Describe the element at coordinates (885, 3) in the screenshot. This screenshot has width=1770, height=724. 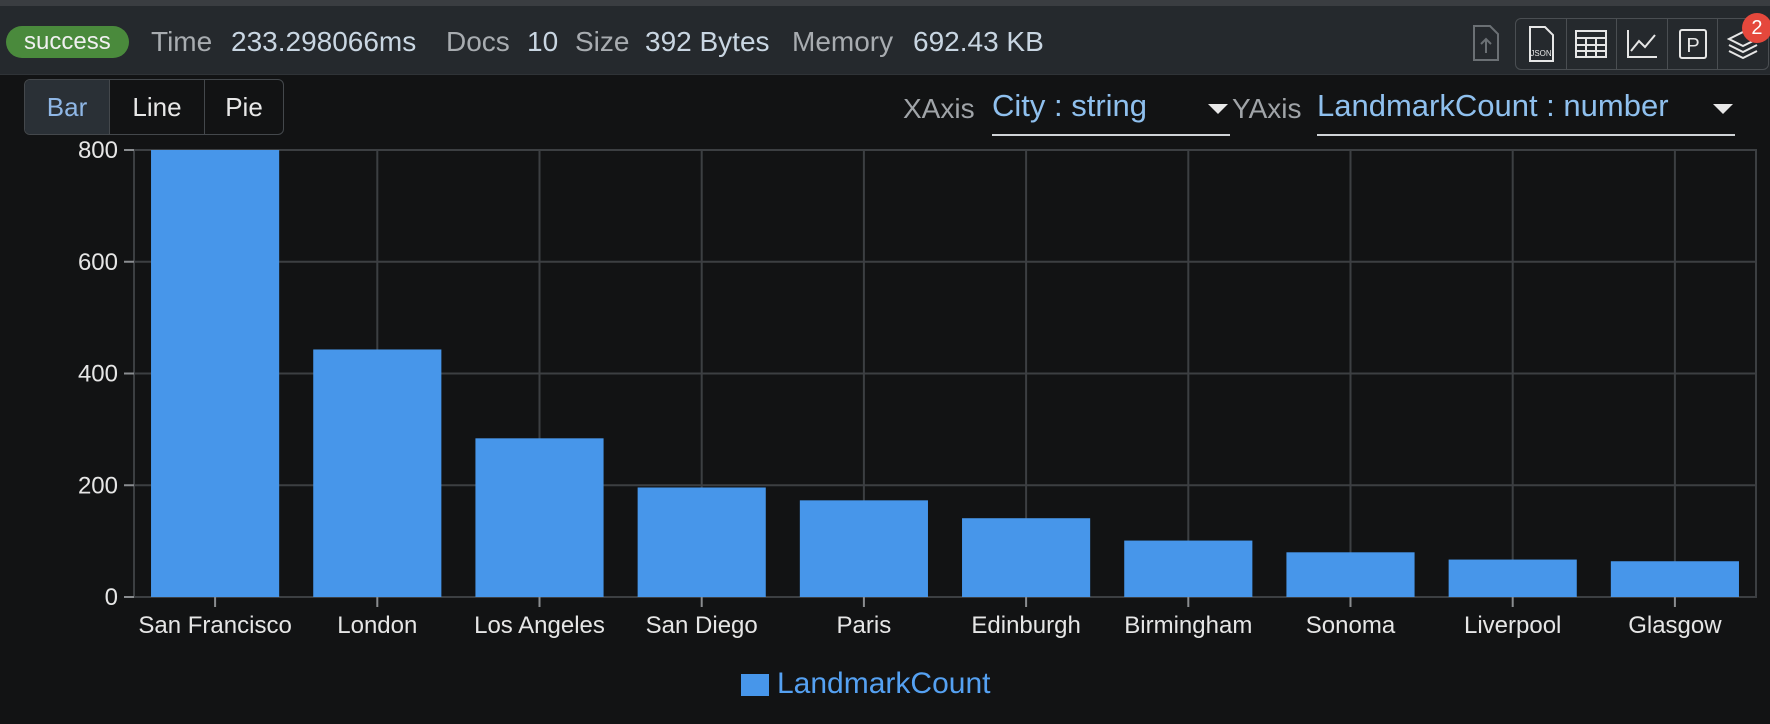
I see `window-top-edge` at that location.